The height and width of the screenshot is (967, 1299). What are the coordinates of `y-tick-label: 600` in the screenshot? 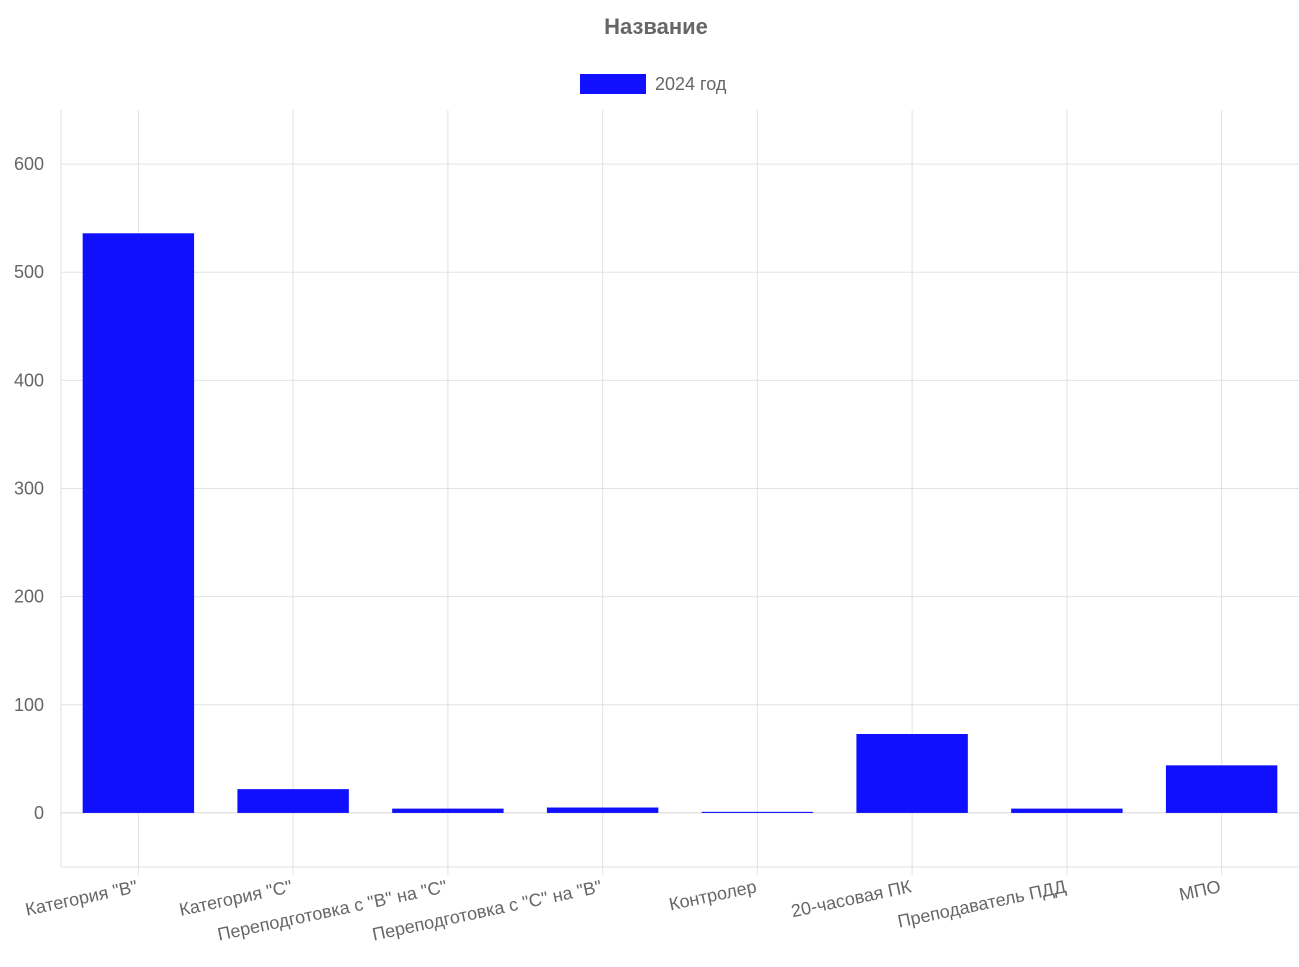 It's located at (29, 164).